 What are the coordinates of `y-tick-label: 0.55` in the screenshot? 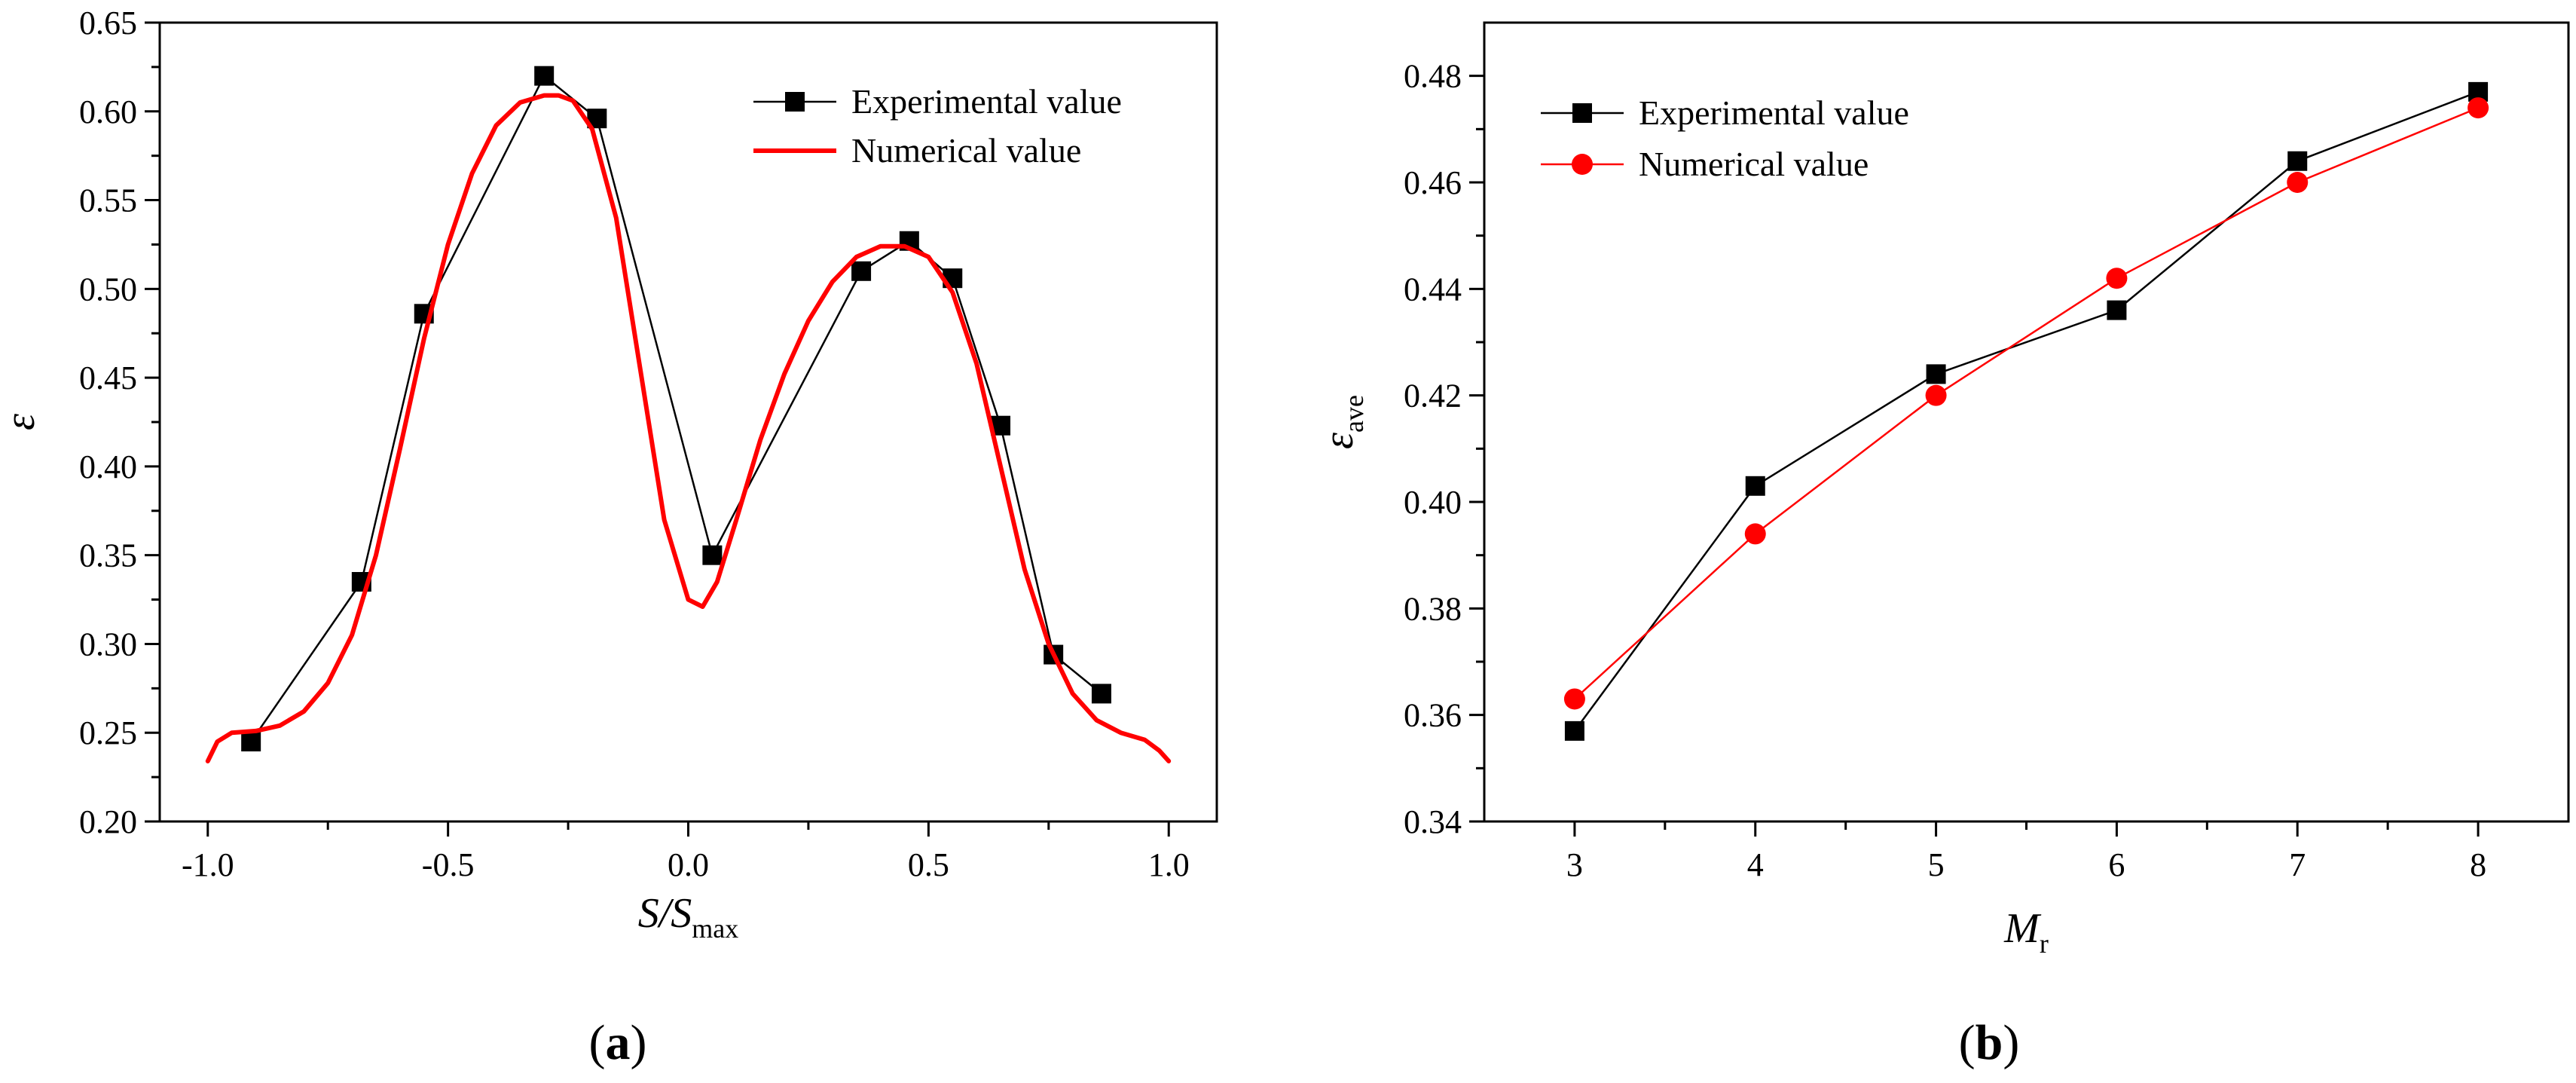 It's located at (108, 200).